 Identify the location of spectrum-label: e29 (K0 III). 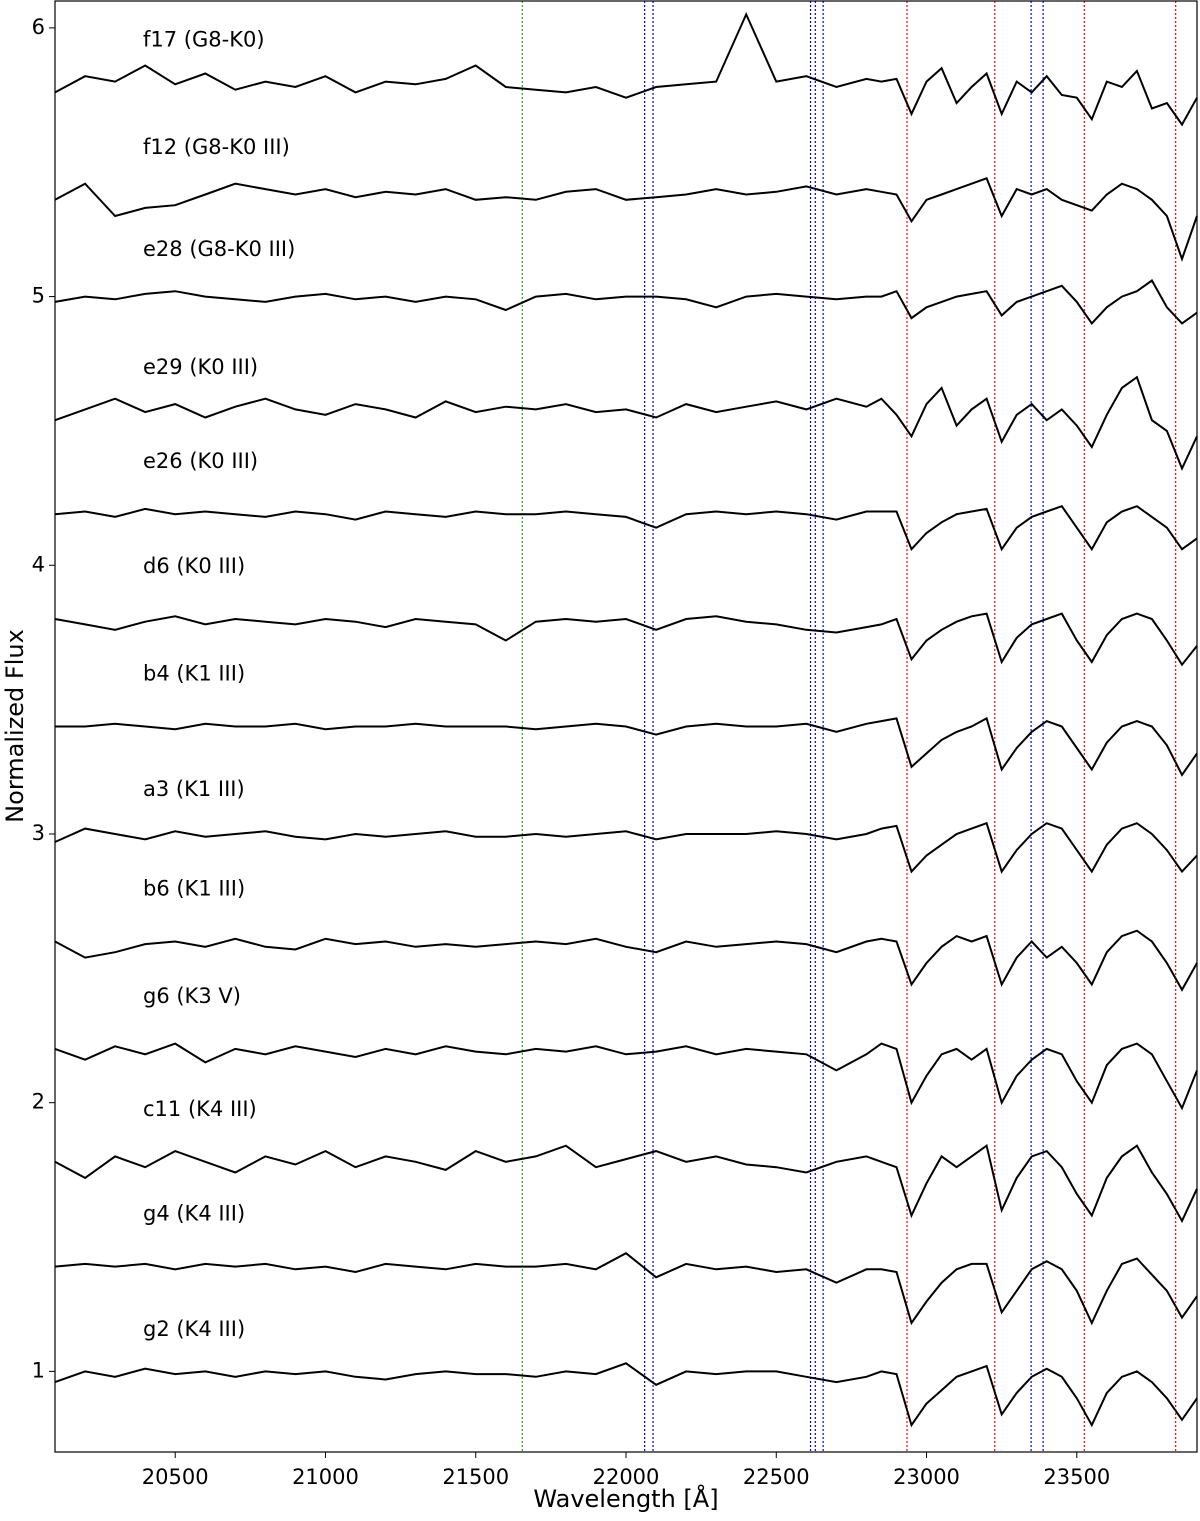
(200, 367).